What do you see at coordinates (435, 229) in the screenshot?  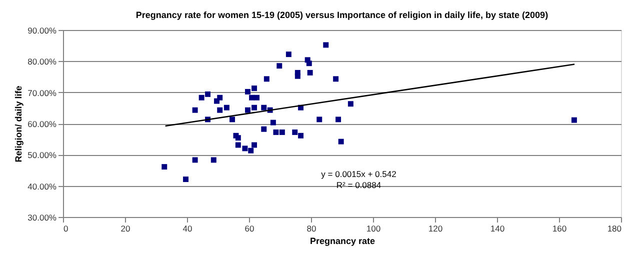 I see `x-tick-label: 120` at bounding box center [435, 229].